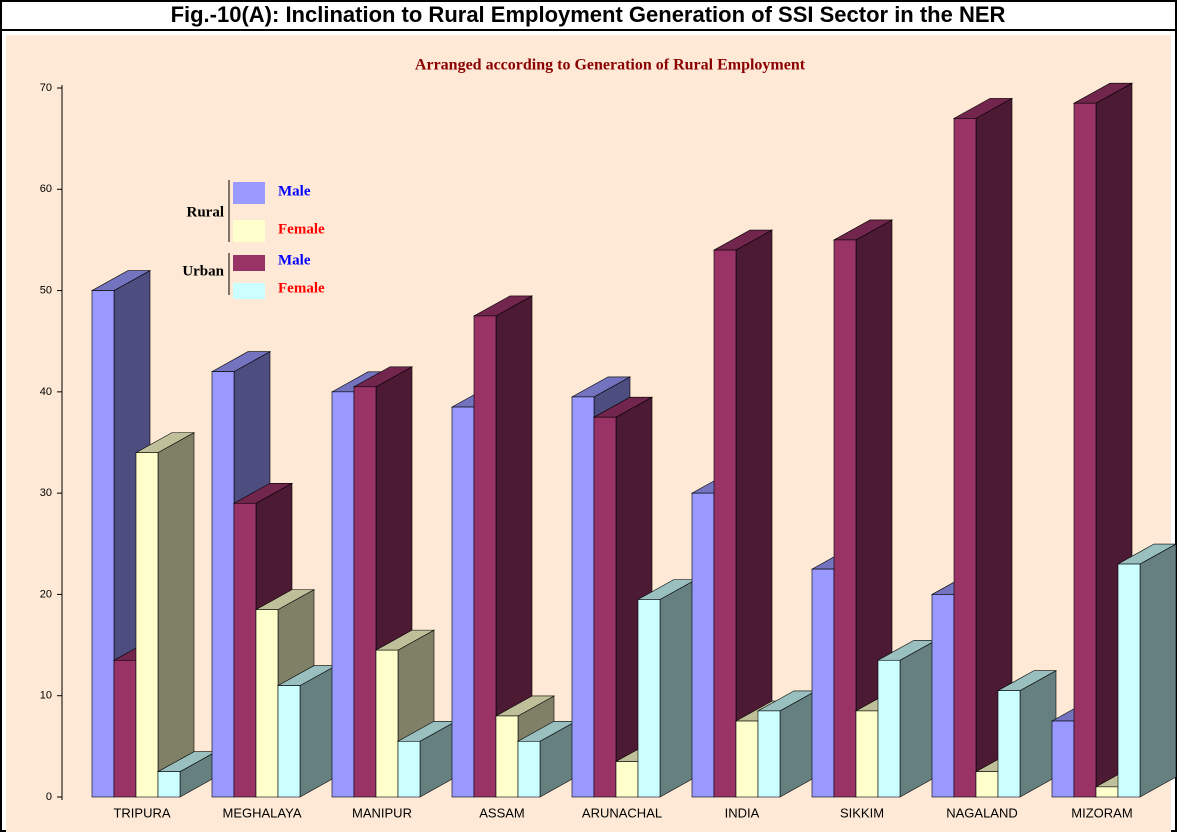 The image size is (1177, 837). I want to click on y-tick-label: 0, so click(49, 797).